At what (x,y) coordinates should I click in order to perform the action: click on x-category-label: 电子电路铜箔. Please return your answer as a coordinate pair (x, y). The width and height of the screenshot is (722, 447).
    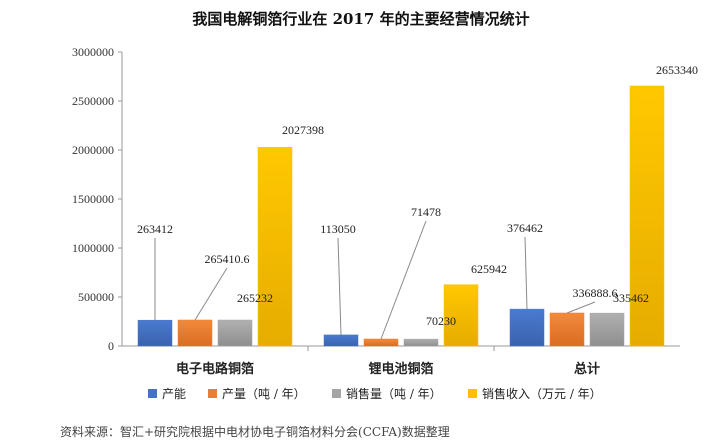
    Looking at the image, I should click on (215, 369).